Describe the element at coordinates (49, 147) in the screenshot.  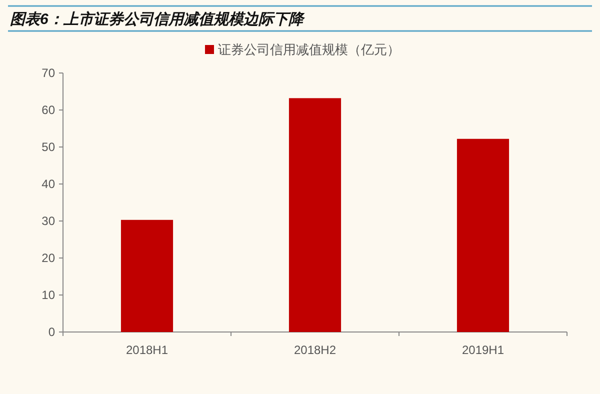
I see `y-tick-label: 50` at that location.